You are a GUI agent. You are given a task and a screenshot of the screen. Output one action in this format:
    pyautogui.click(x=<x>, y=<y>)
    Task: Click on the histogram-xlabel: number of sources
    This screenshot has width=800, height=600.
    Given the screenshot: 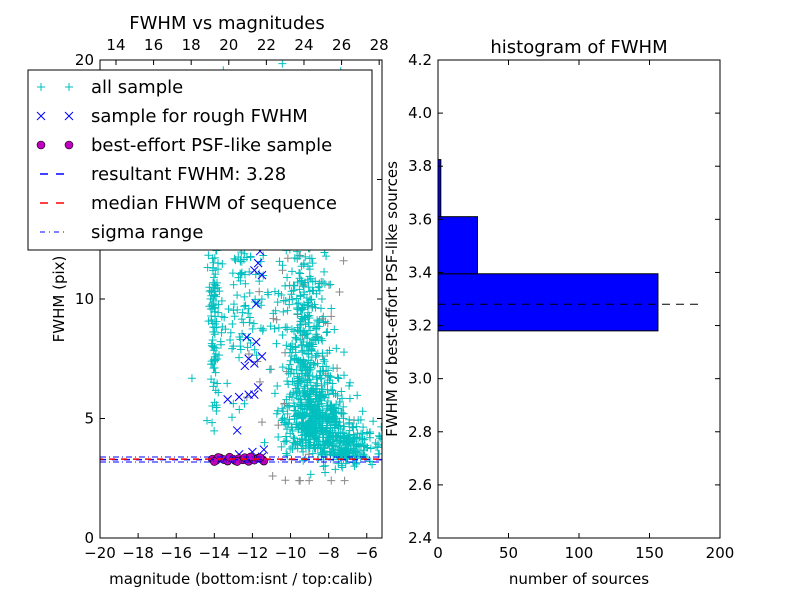 What is the action you would take?
    pyautogui.click(x=579, y=579)
    